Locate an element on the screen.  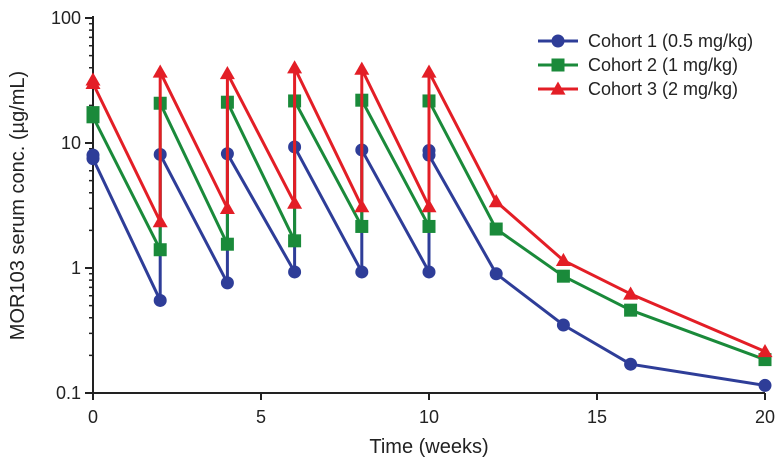
legend-label: Cohort 3 (2 mg/kg) is located at coordinates (663, 89).